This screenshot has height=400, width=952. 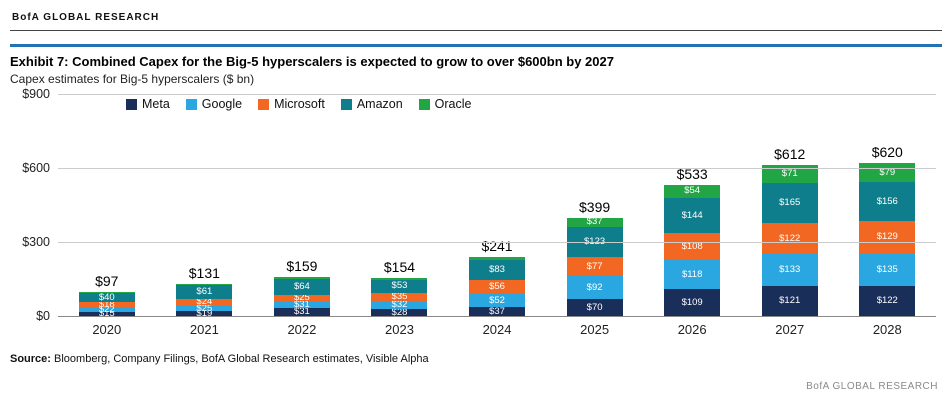 What do you see at coordinates (191, 104) in the screenshot?
I see `legend-swatch-google` at bounding box center [191, 104].